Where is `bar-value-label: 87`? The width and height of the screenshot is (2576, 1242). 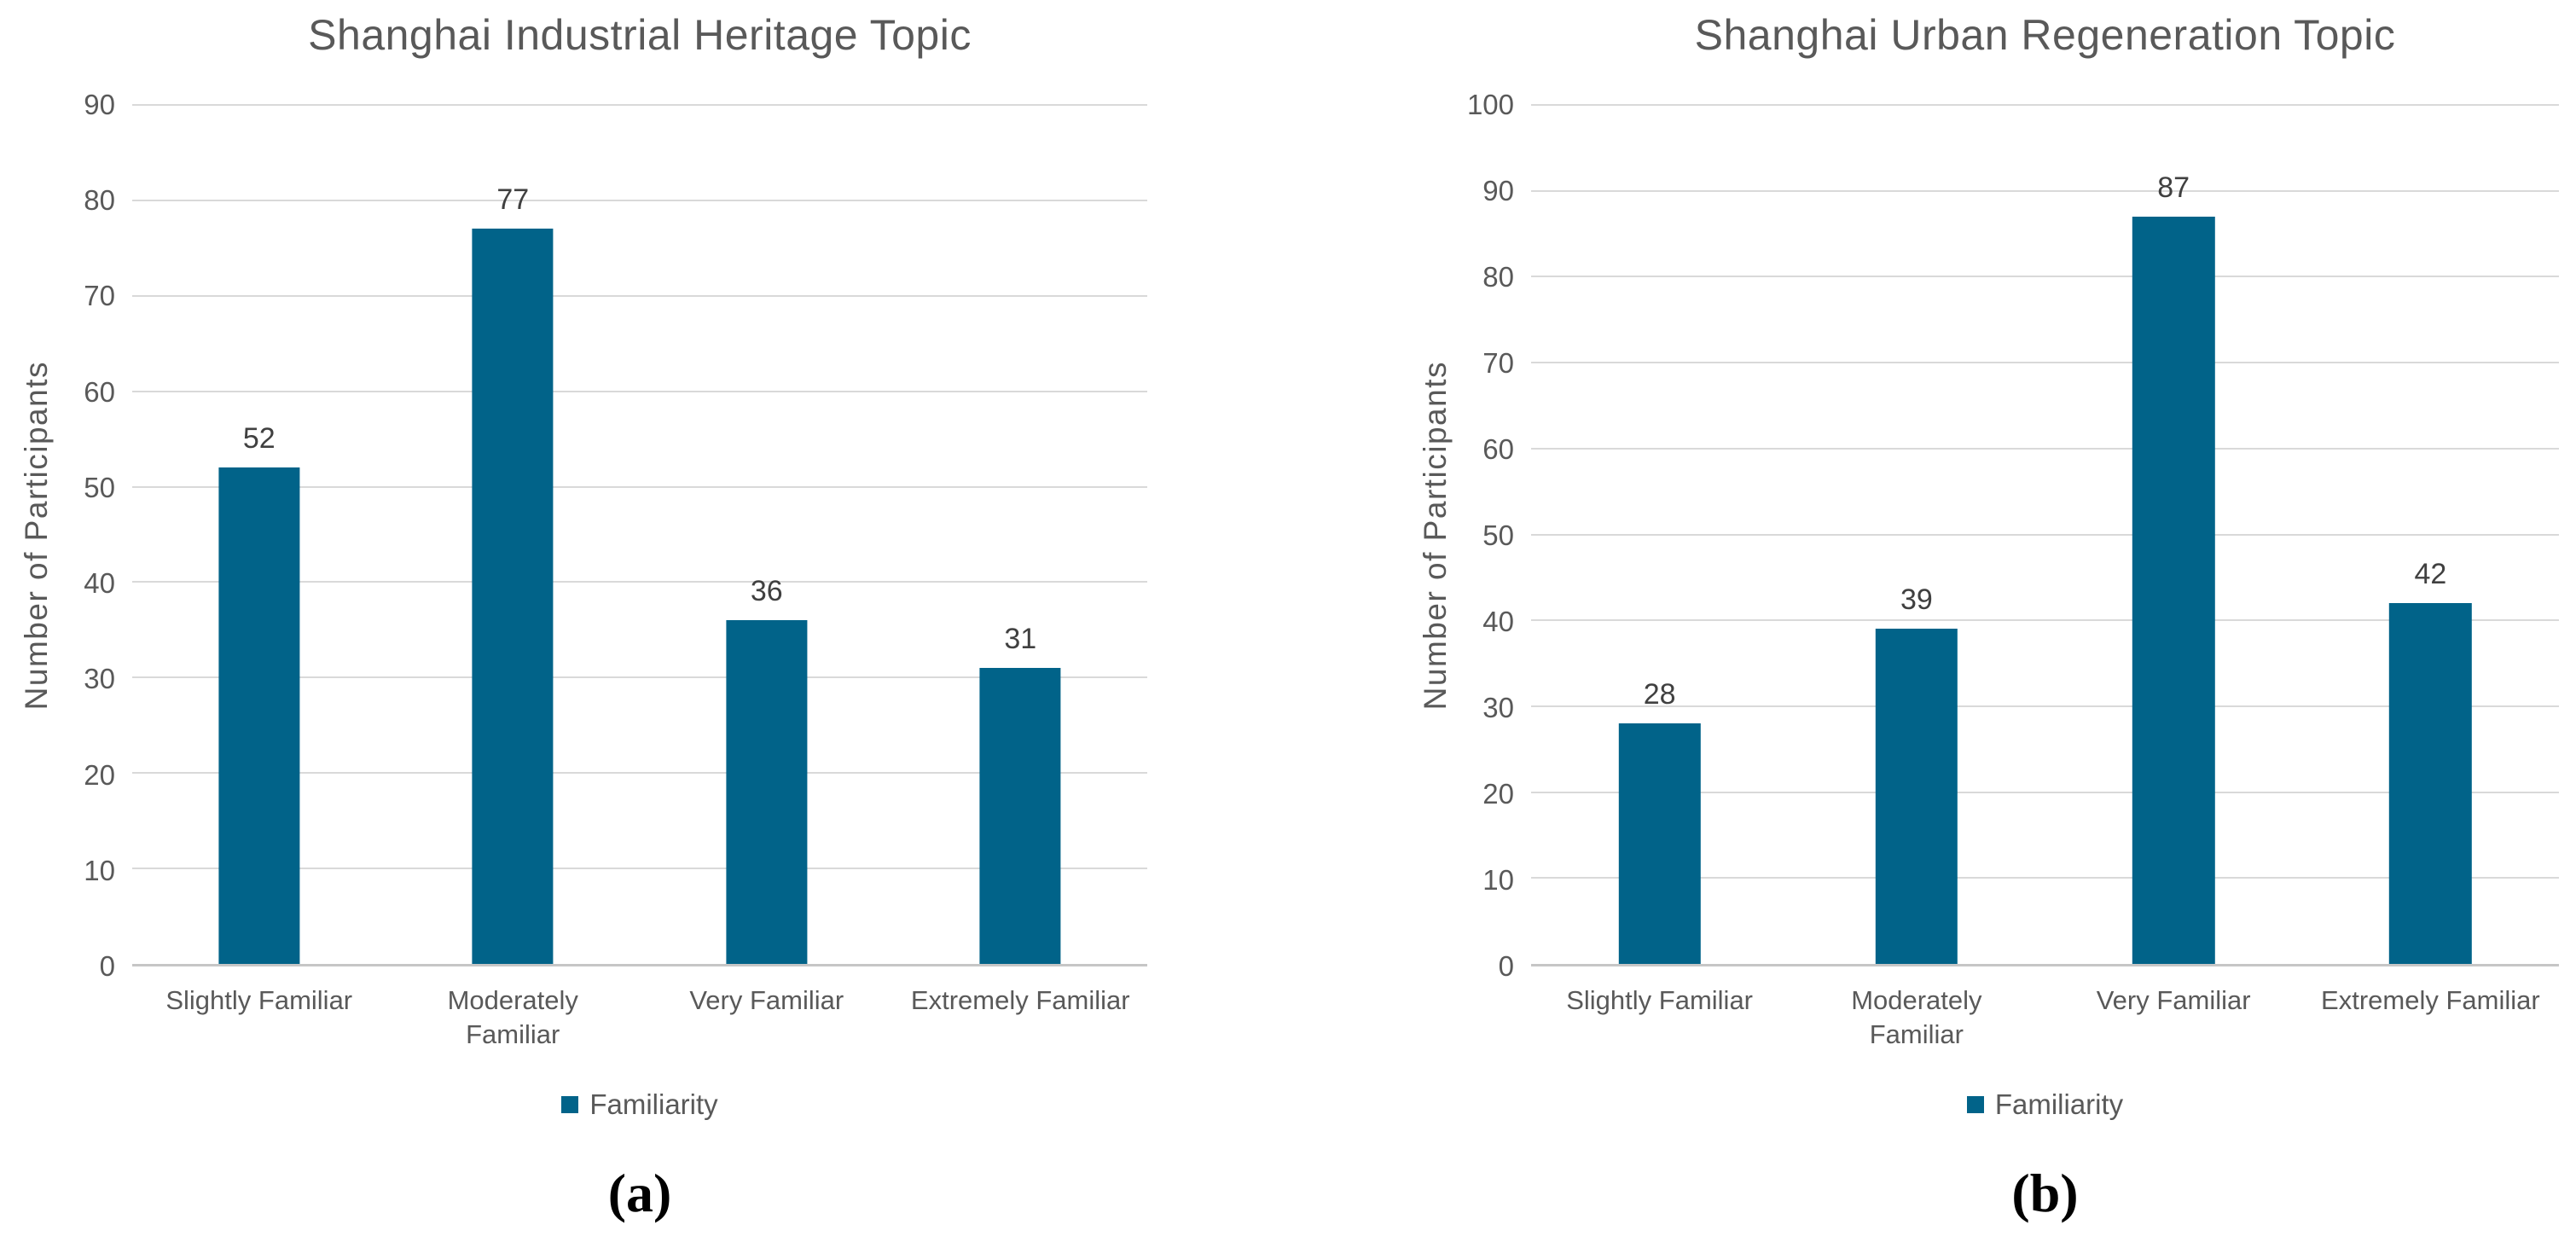
bar-value-label: 87 is located at coordinates (2173, 187).